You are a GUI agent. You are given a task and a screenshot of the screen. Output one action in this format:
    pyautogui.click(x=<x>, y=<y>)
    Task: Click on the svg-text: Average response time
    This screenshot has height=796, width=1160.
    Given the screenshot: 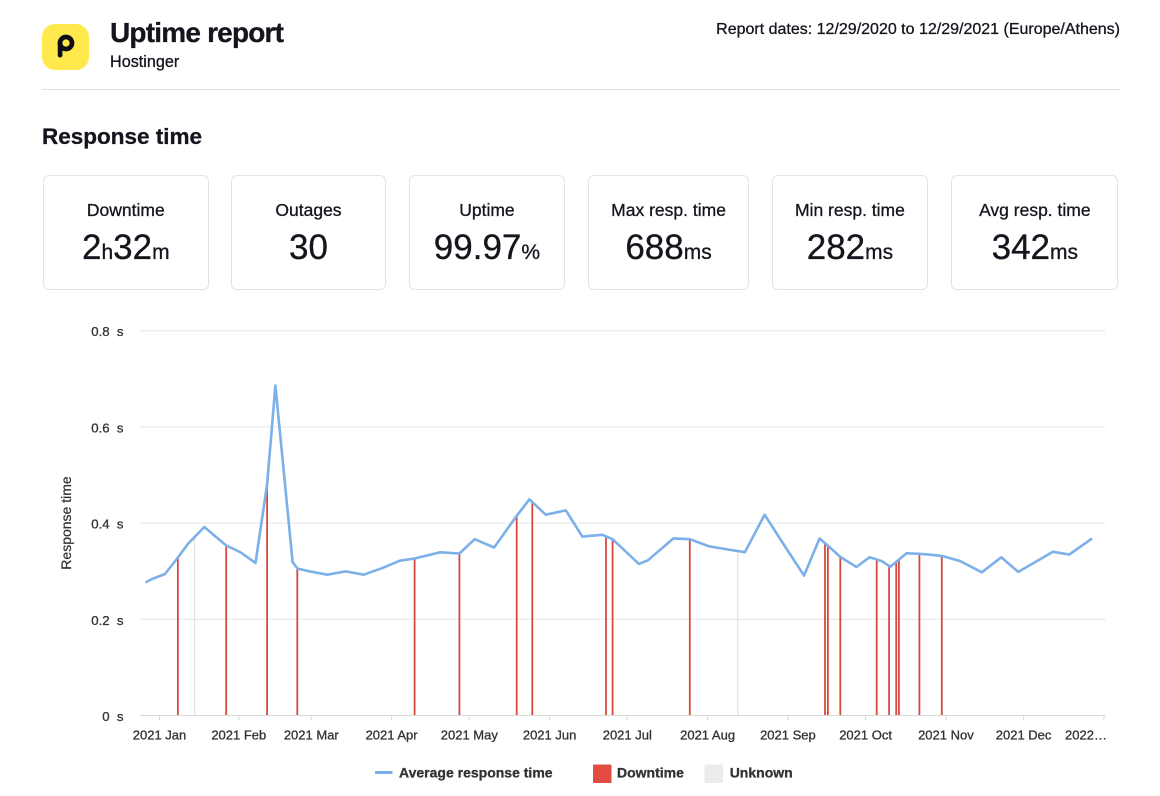 What is the action you would take?
    pyautogui.click(x=476, y=773)
    